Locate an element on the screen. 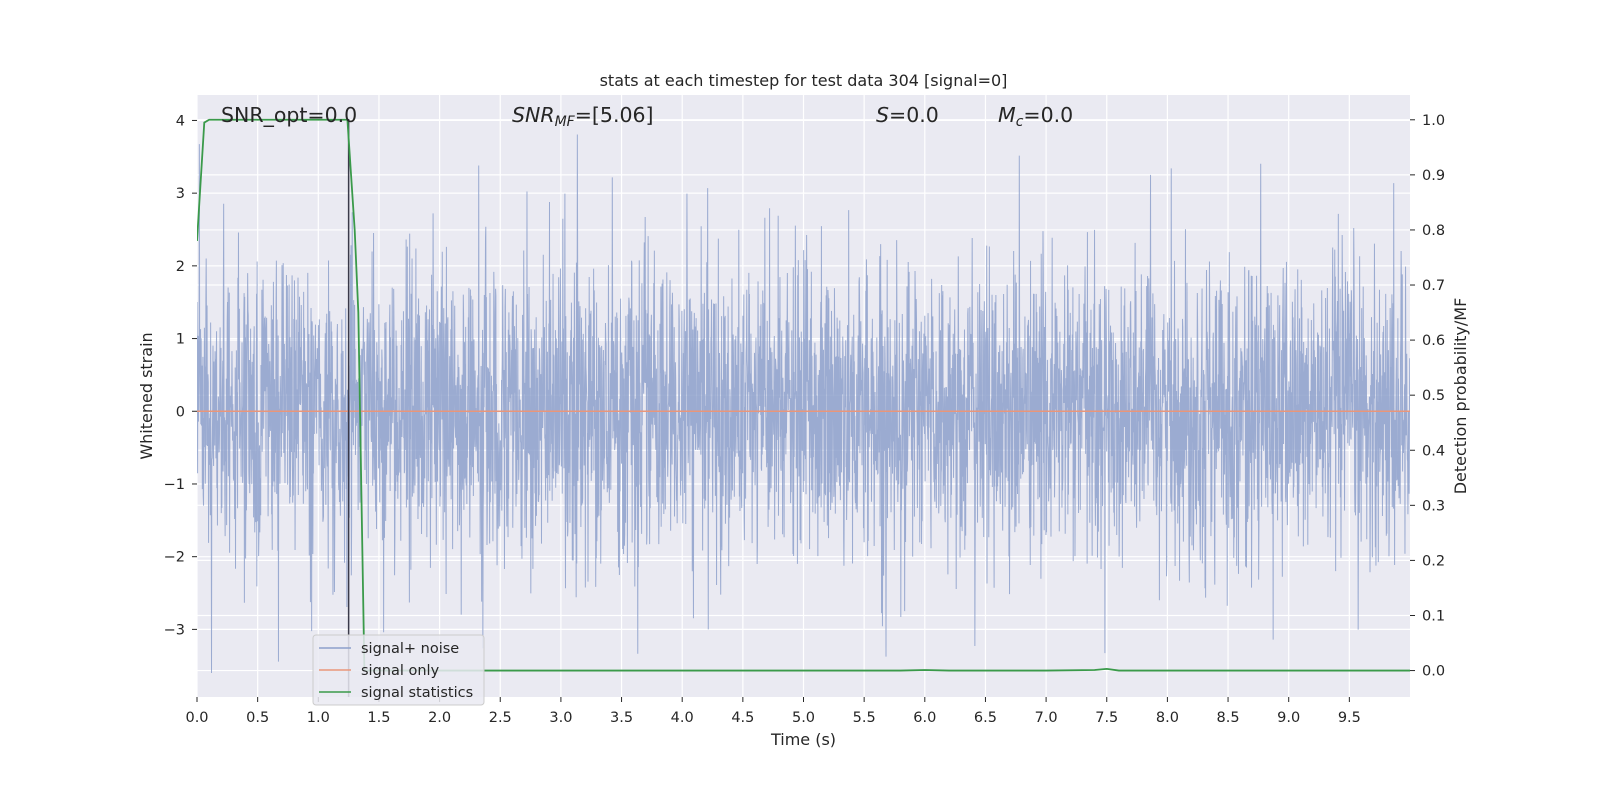  annotation-mc-sub: c is located at coordinates (1020, 122).